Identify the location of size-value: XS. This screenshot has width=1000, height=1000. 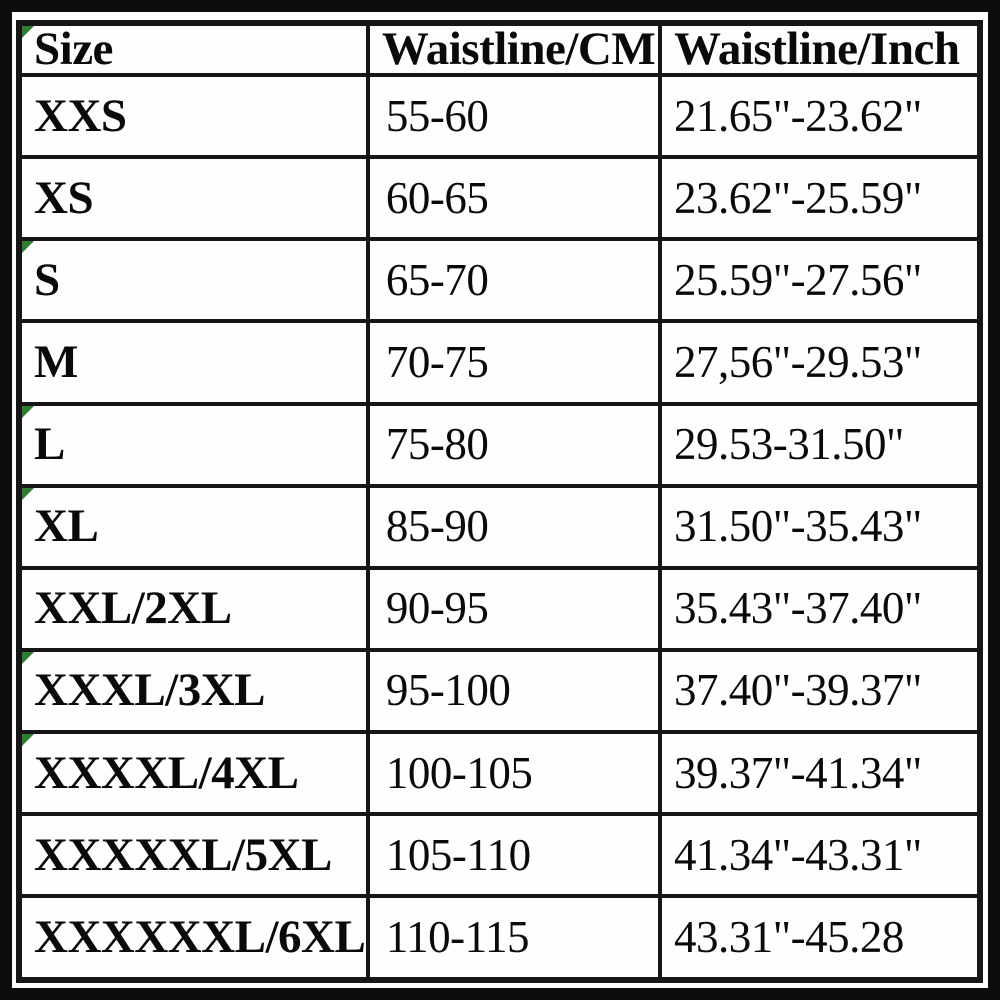
(64, 197).